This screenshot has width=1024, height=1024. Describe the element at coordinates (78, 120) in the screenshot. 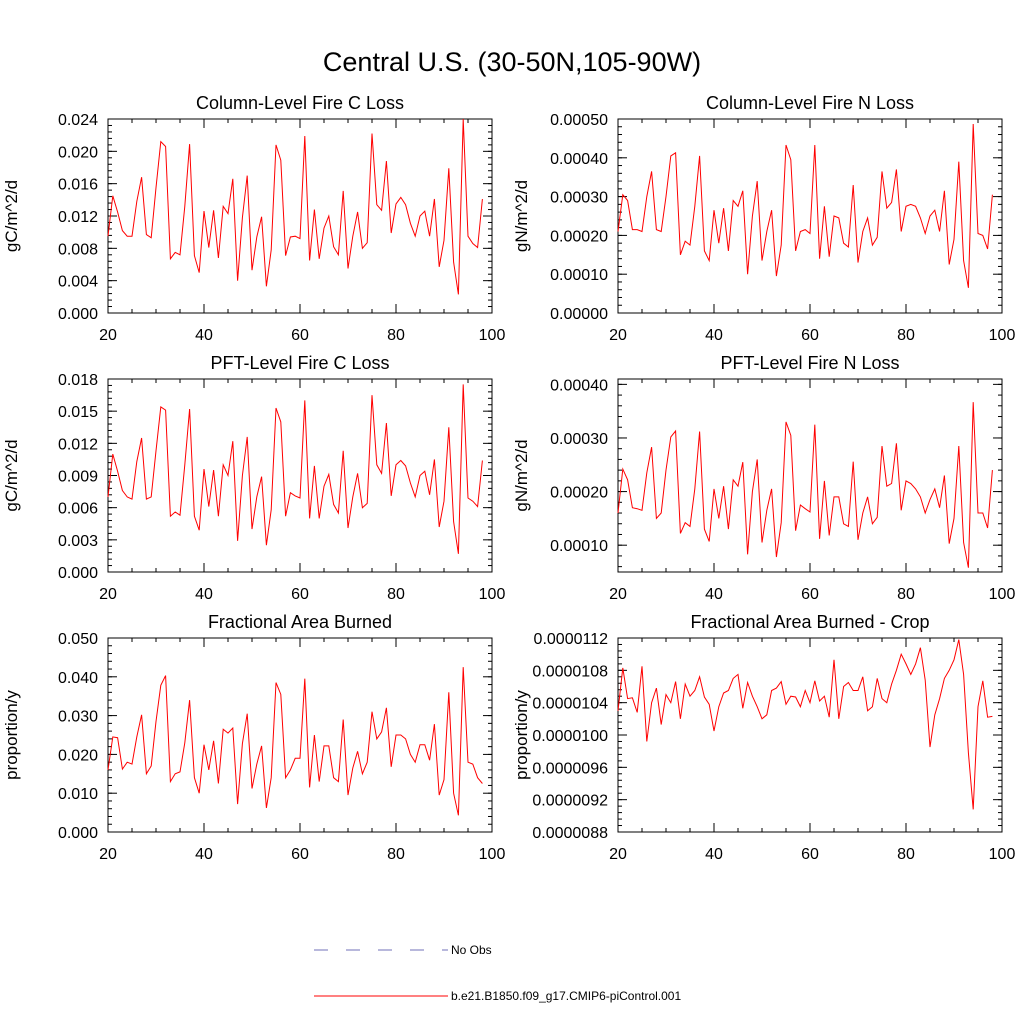

I see `y-tick-label: 0.024` at that location.